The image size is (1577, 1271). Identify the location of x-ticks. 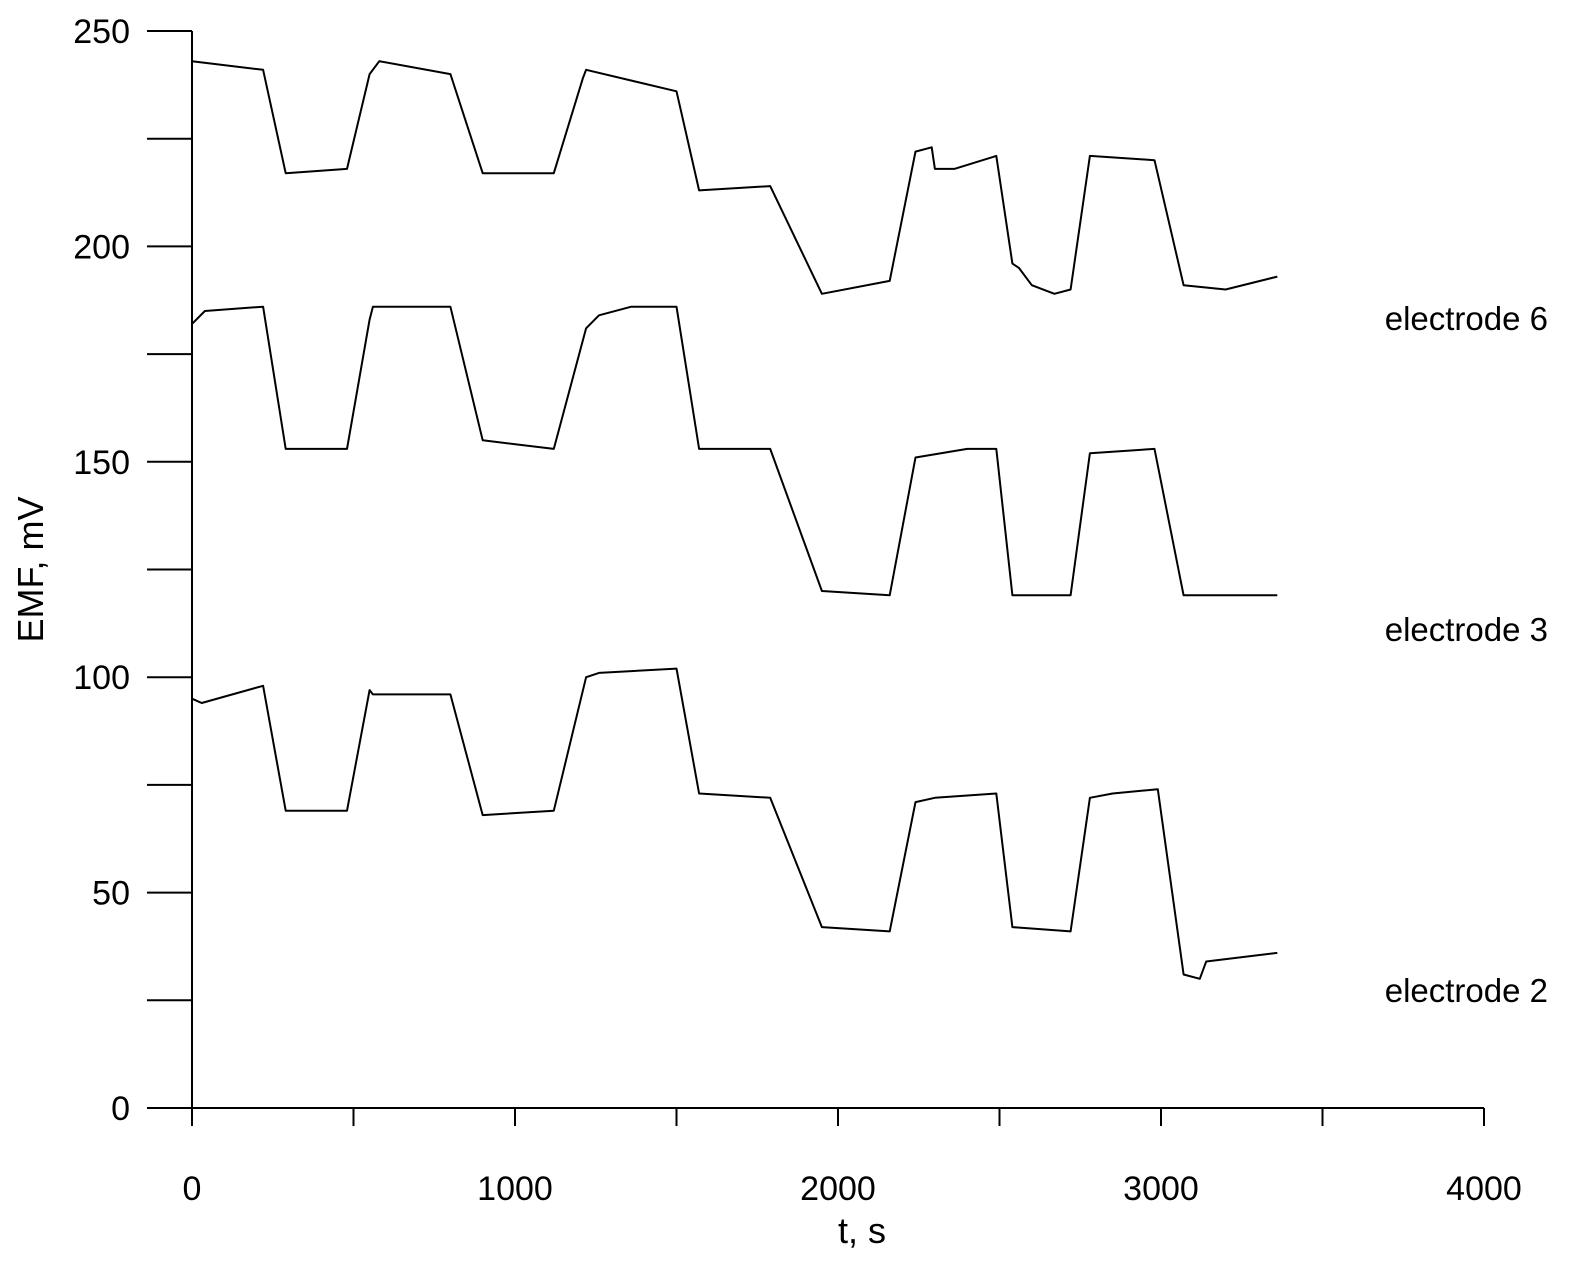
(838, 1117).